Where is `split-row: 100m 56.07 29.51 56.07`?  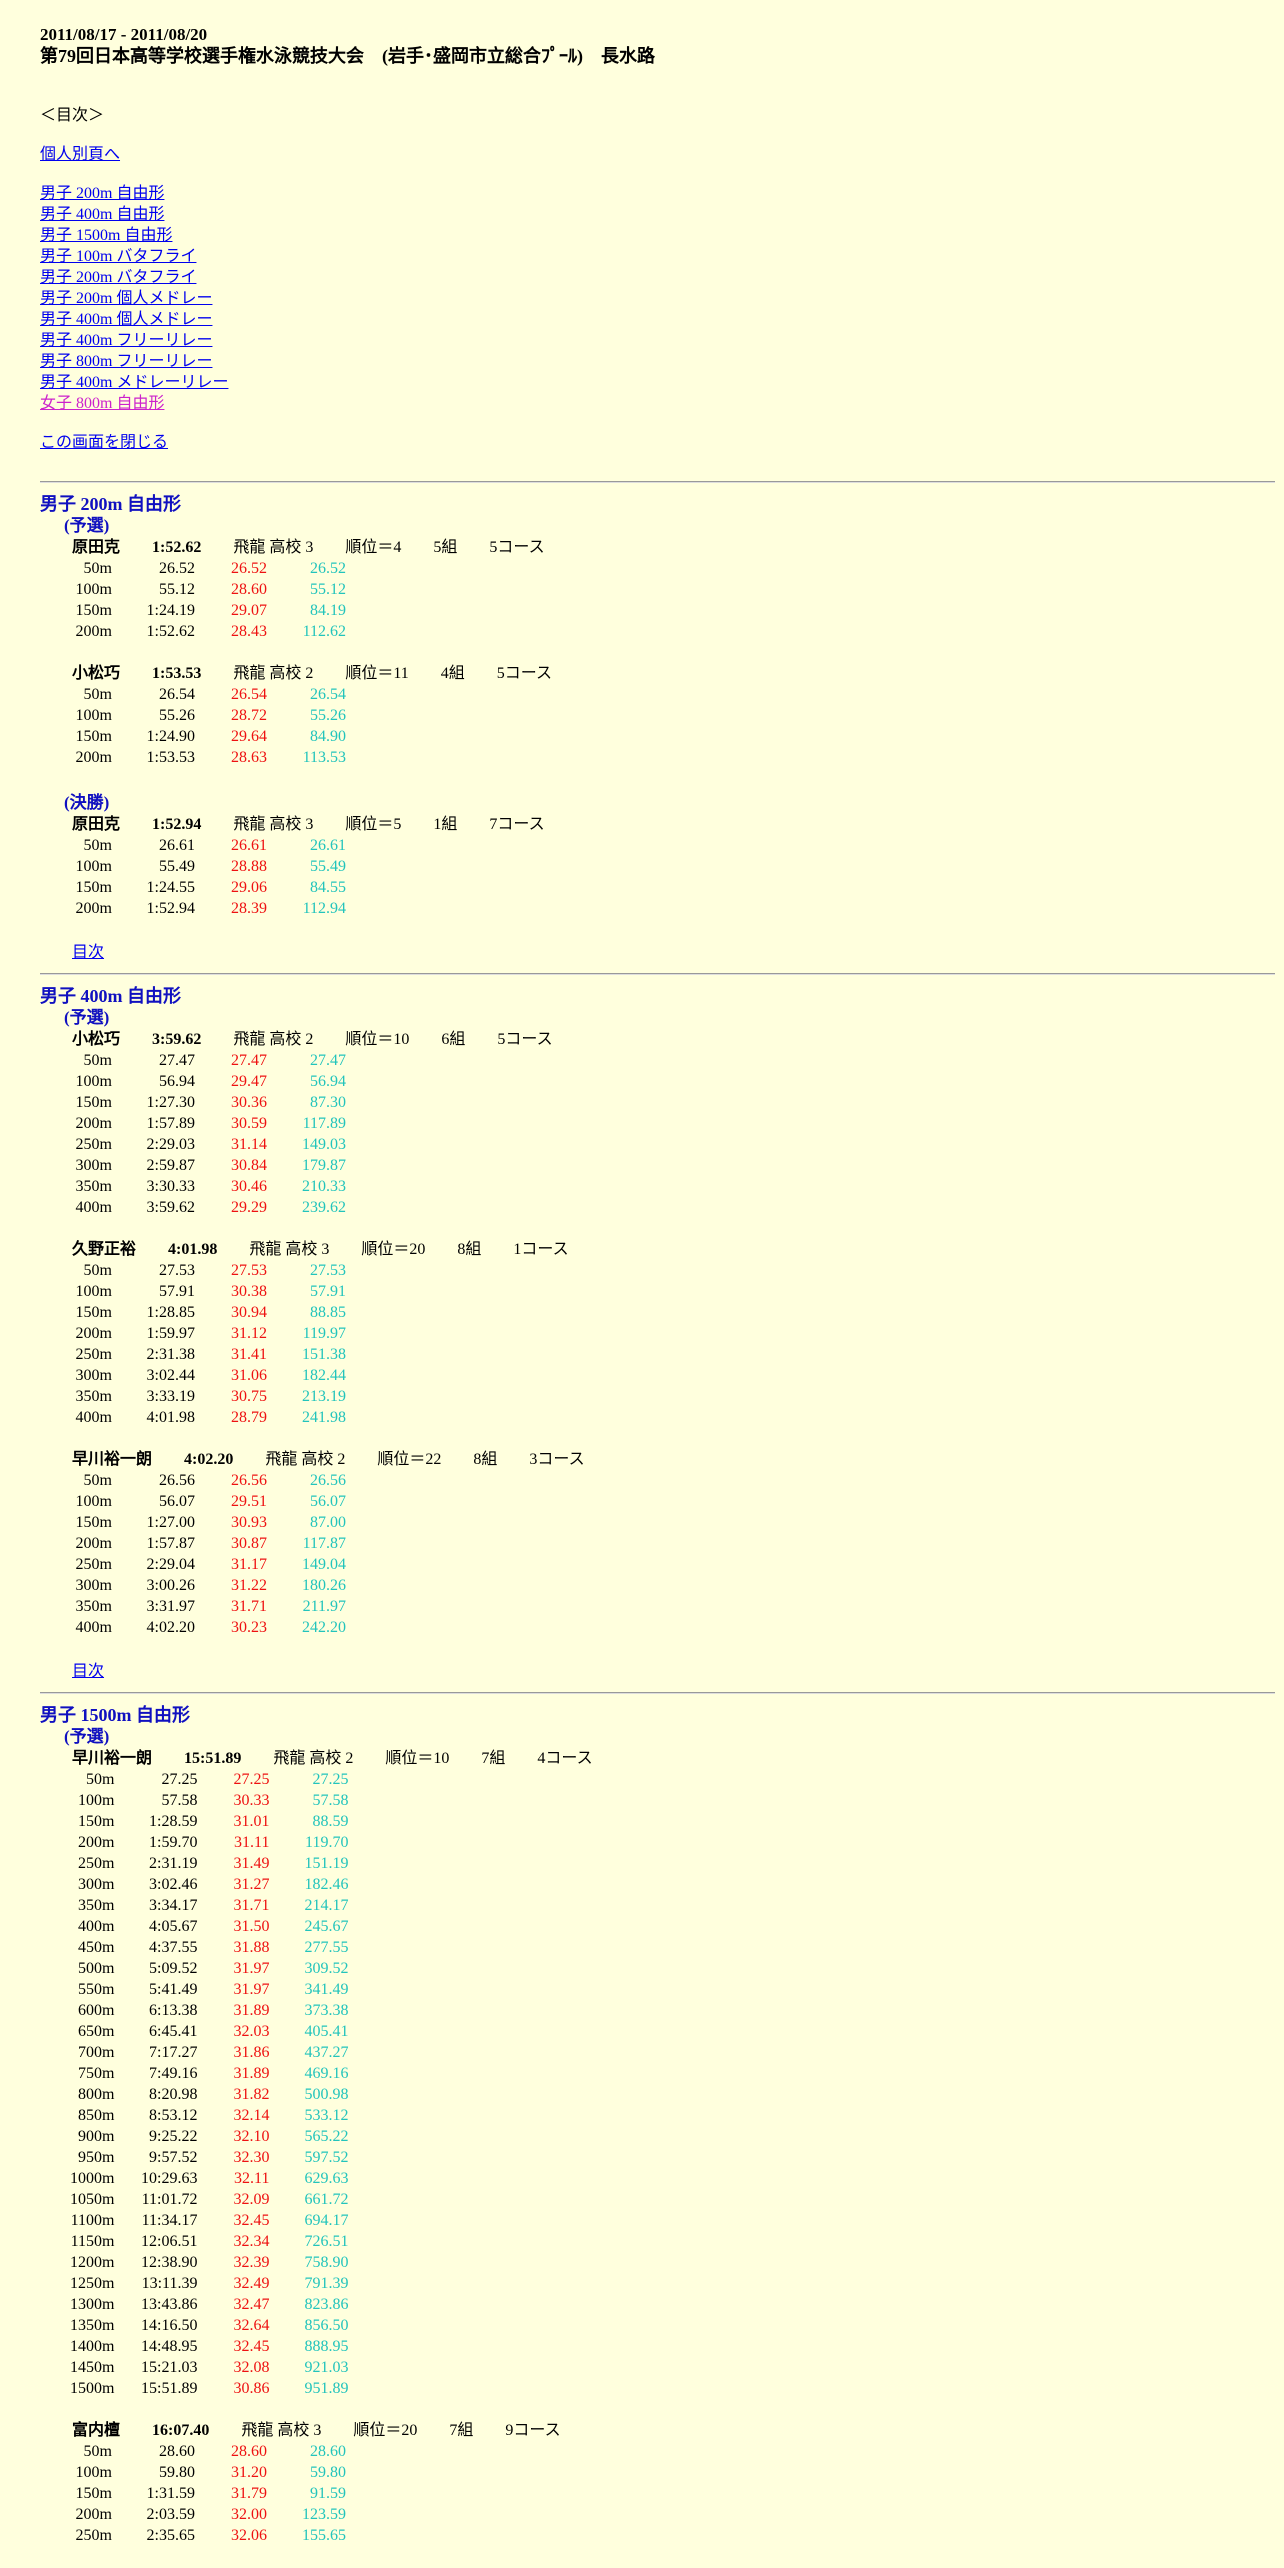 split-row: 100m 56.07 29.51 56.07 is located at coordinates (208, 1501).